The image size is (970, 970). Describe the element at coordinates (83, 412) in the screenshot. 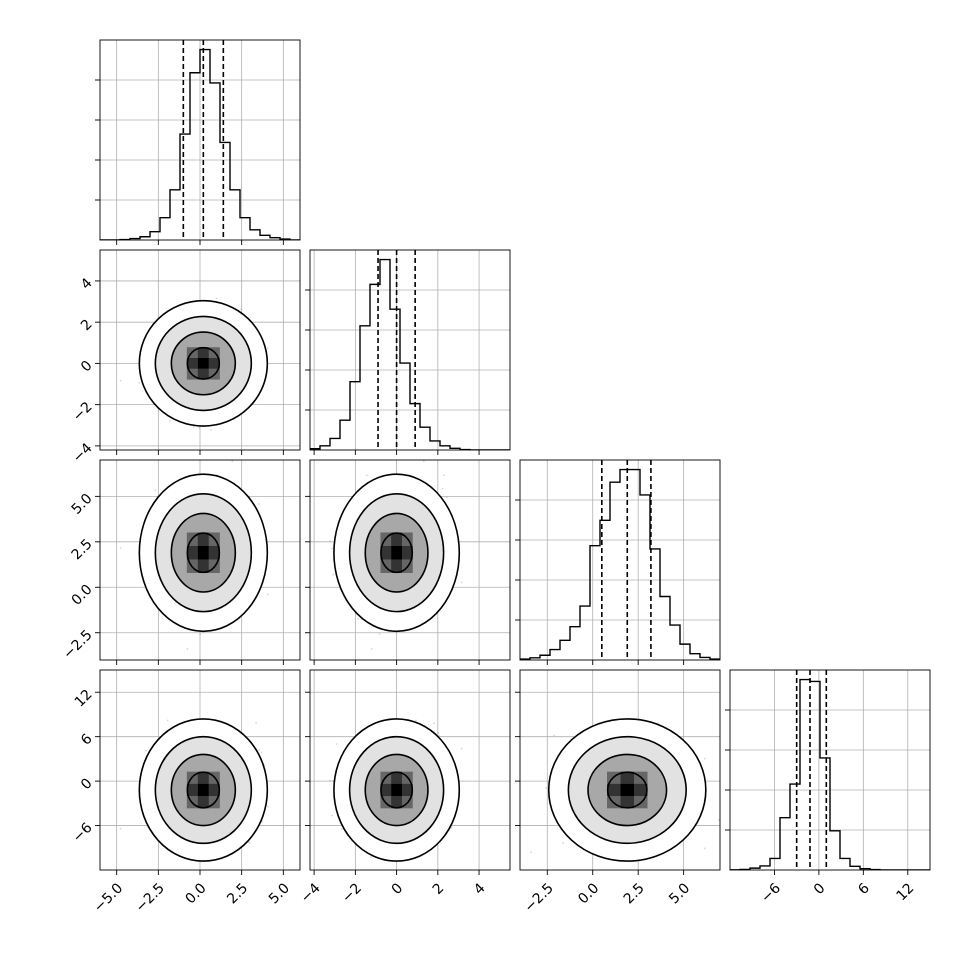

I see `y-tick-label: −2` at that location.